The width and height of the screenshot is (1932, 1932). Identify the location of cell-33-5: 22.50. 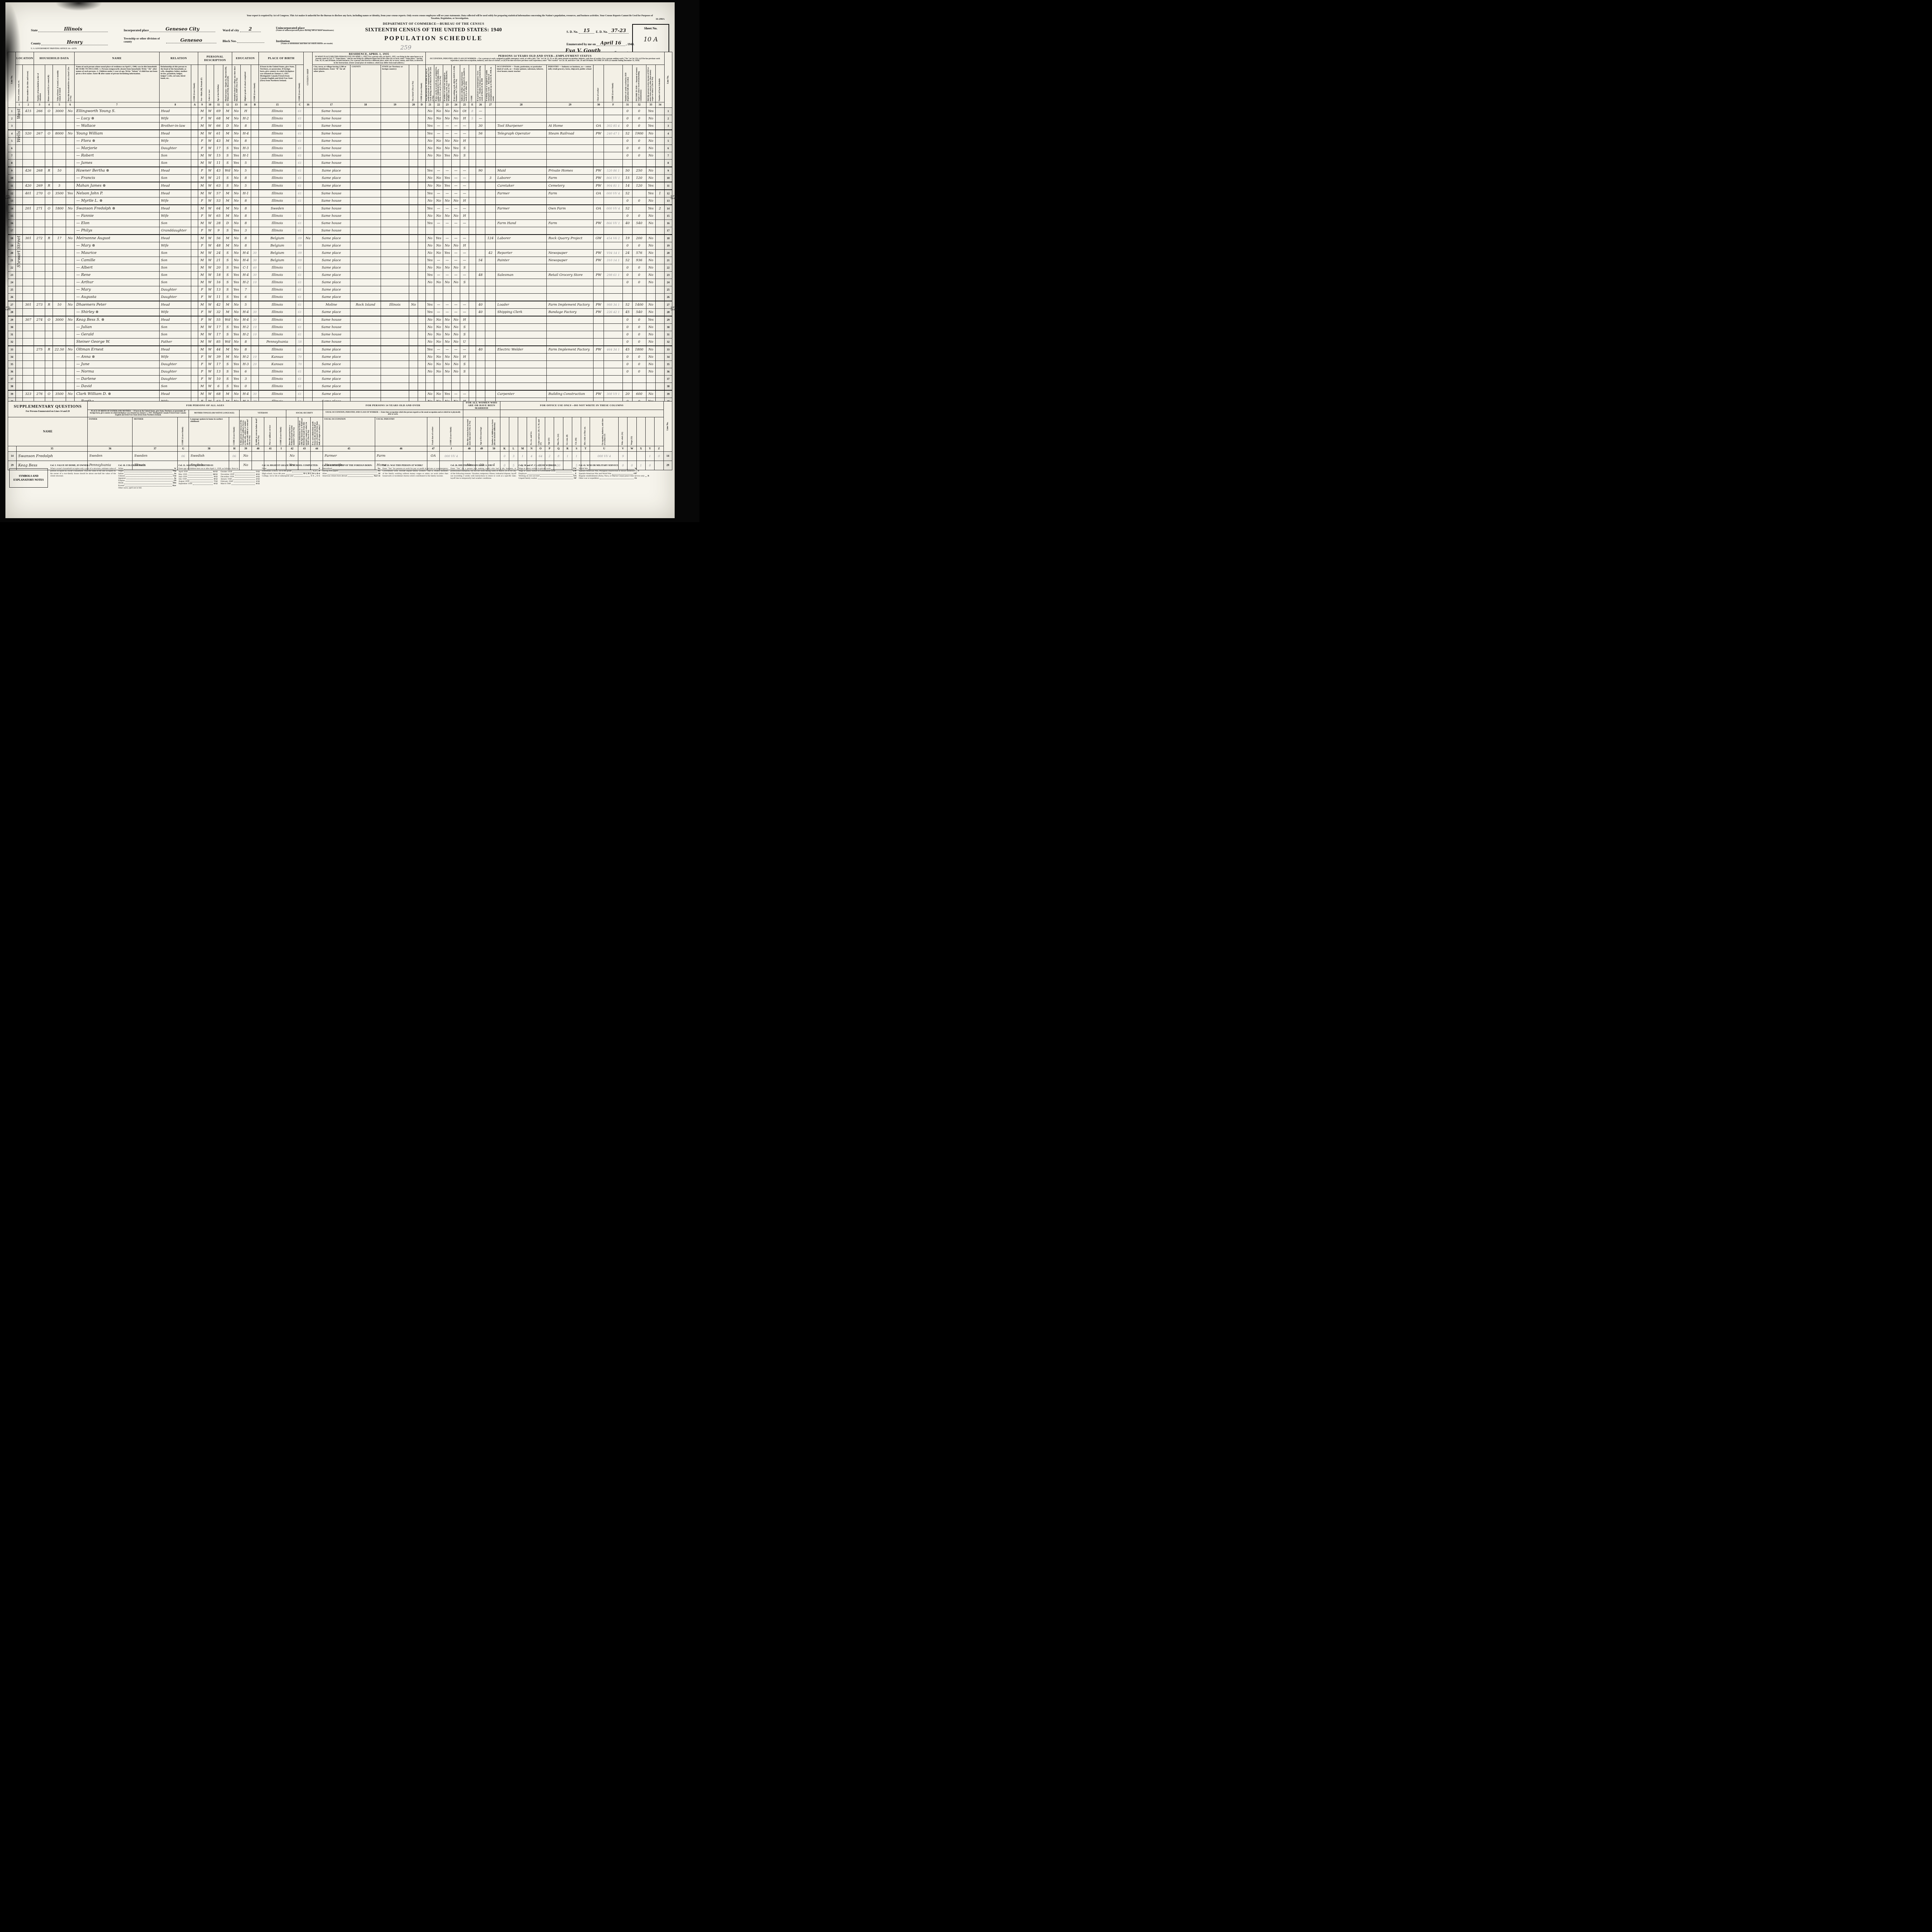
(60, 349).